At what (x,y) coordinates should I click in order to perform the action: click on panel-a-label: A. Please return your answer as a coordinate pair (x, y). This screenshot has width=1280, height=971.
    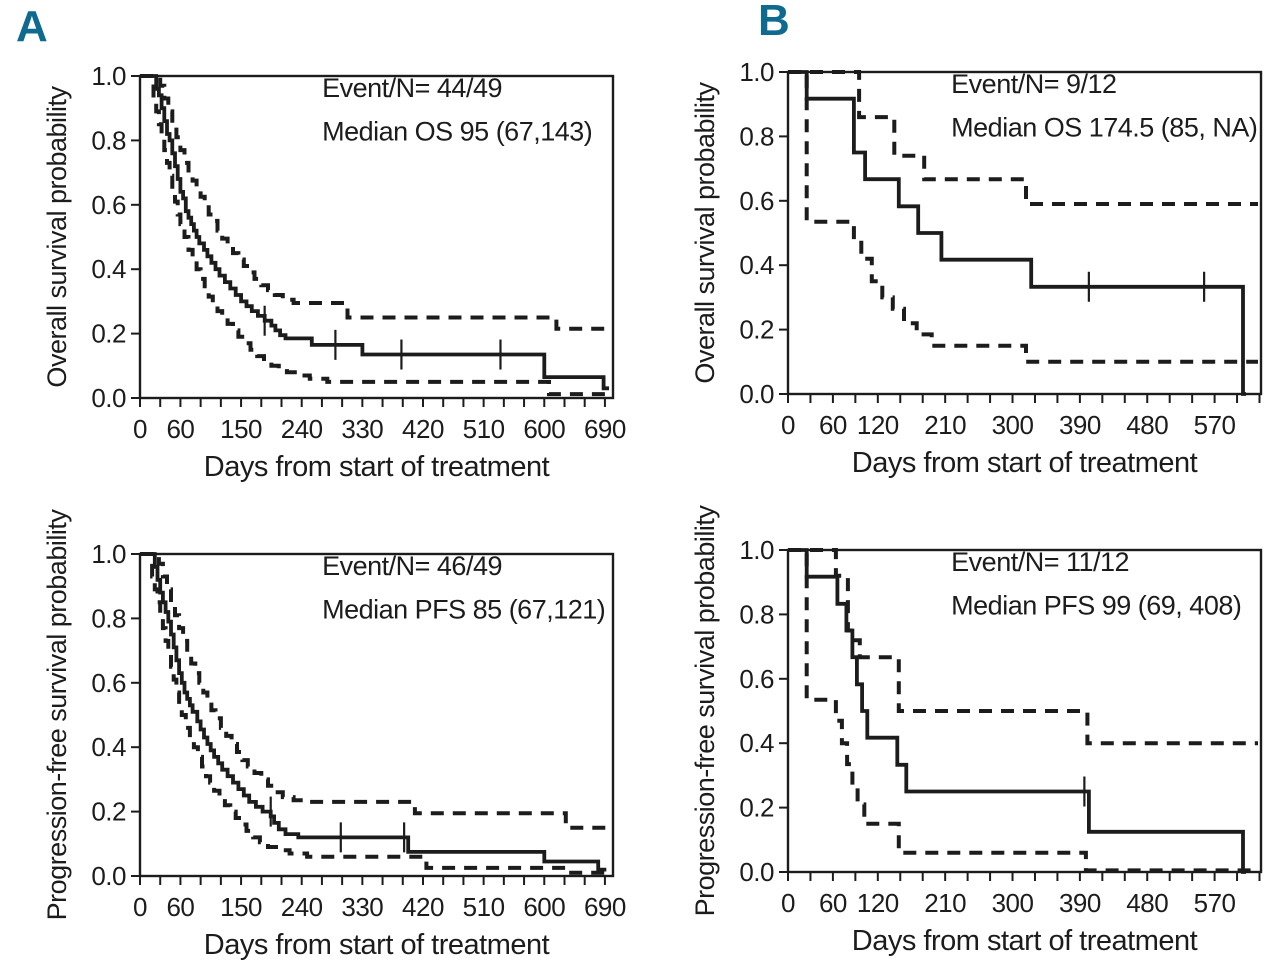
    Looking at the image, I should click on (32, 26).